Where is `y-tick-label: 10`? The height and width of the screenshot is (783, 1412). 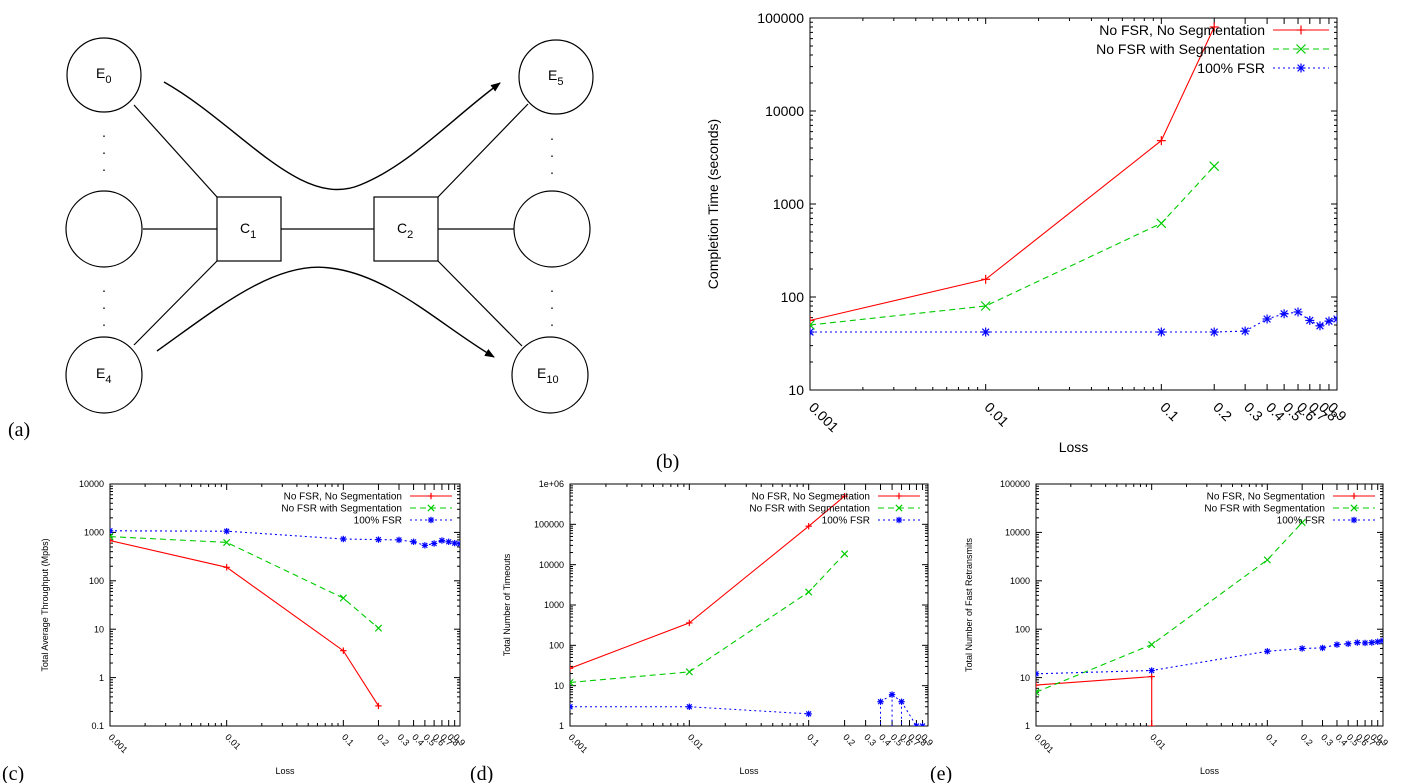 y-tick-label: 10 is located at coordinates (99, 629).